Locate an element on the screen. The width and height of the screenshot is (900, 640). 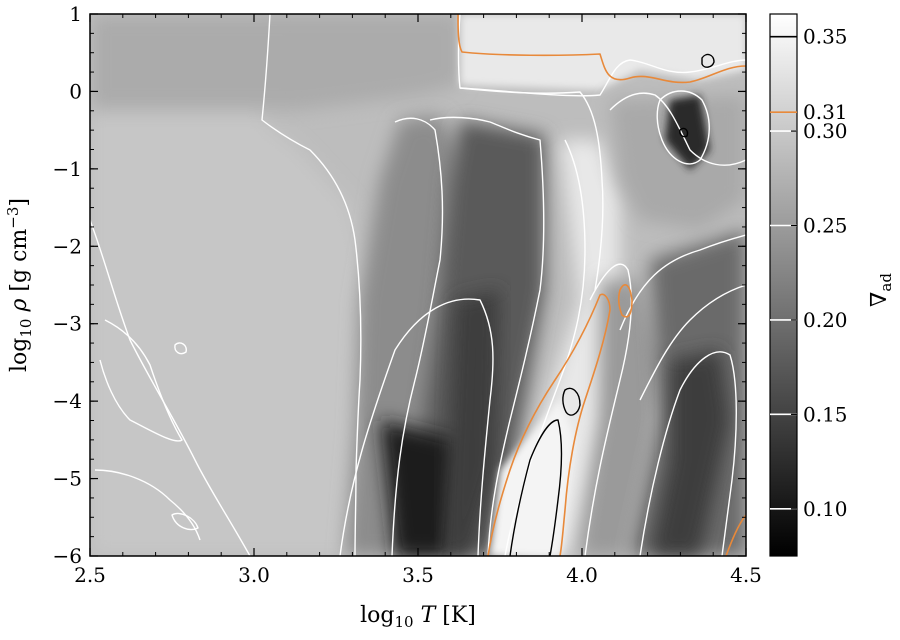
colorbar-gradient is located at coordinates (783, 285).